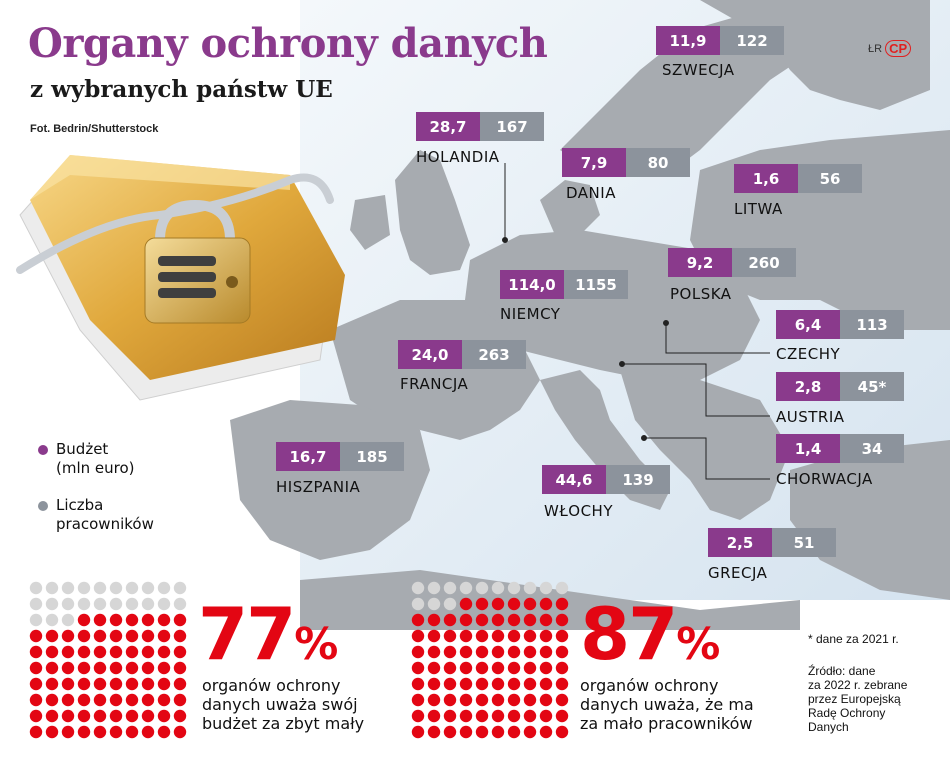 The image size is (950, 760). Describe the element at coordinates (764, 262) in the screenshot. I see `employees-value: 260` at that location.